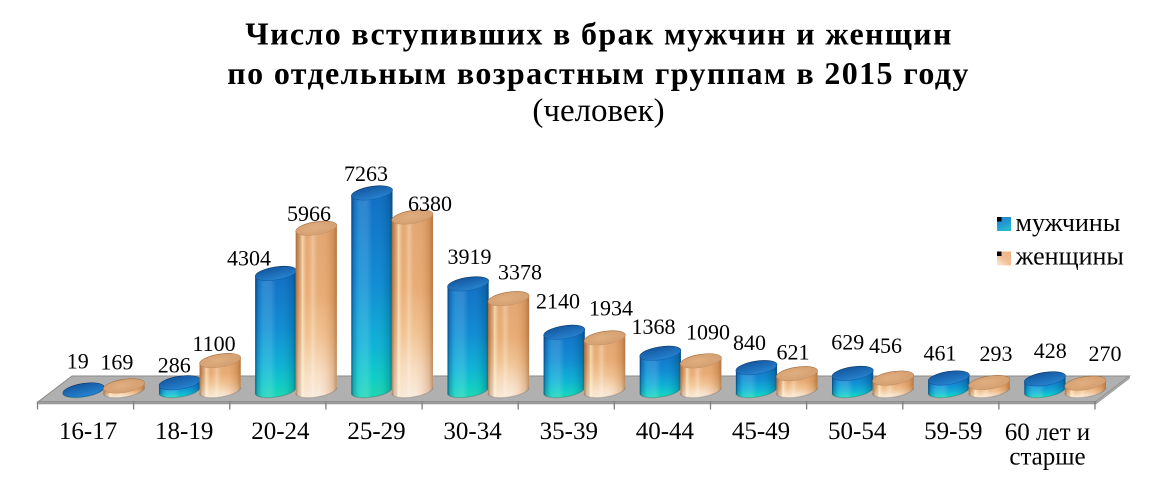 This screenshot has width=1159, height=490. What do you see at coordinates (472, 431) in the screenshot?
I see `svg-text: 30-34` at bounding box center [472, 431].